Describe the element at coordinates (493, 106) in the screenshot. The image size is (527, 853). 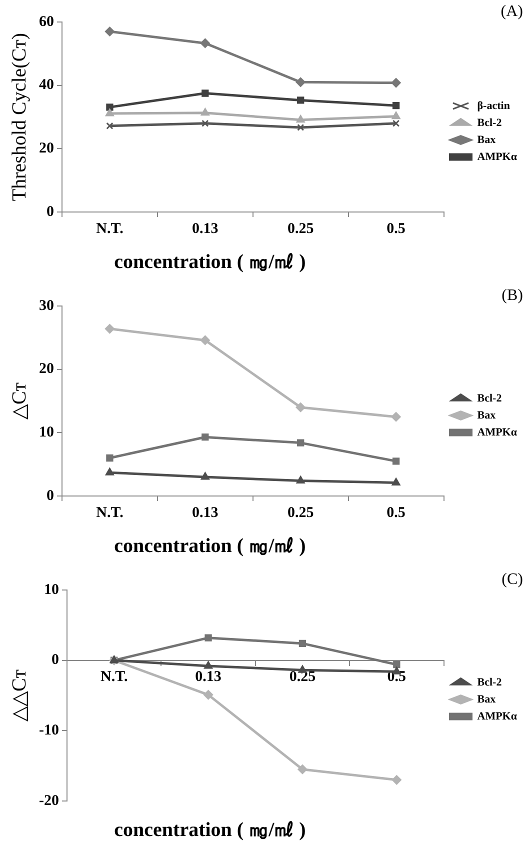
I see `legend-label: β-actin` at that location.